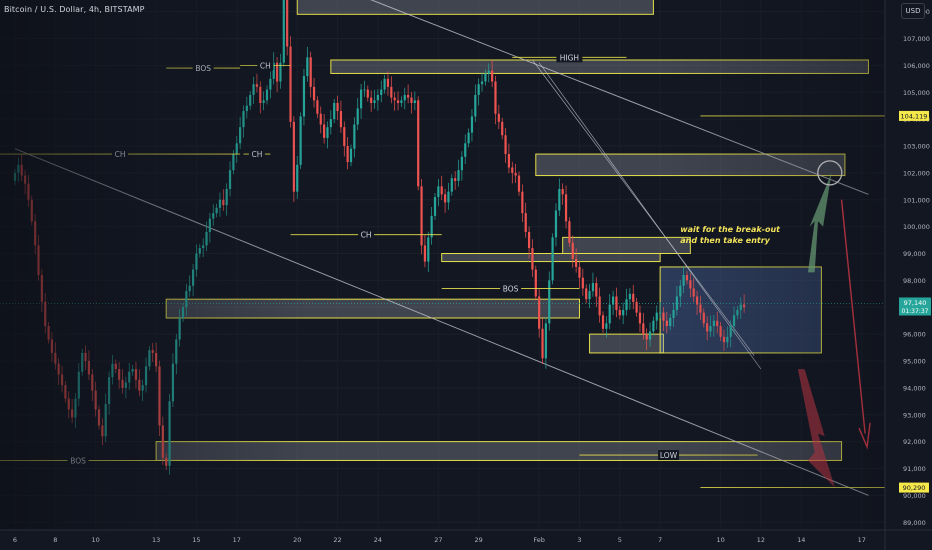  I want to click on y-tick-label: 95,000, so click(914, 362).